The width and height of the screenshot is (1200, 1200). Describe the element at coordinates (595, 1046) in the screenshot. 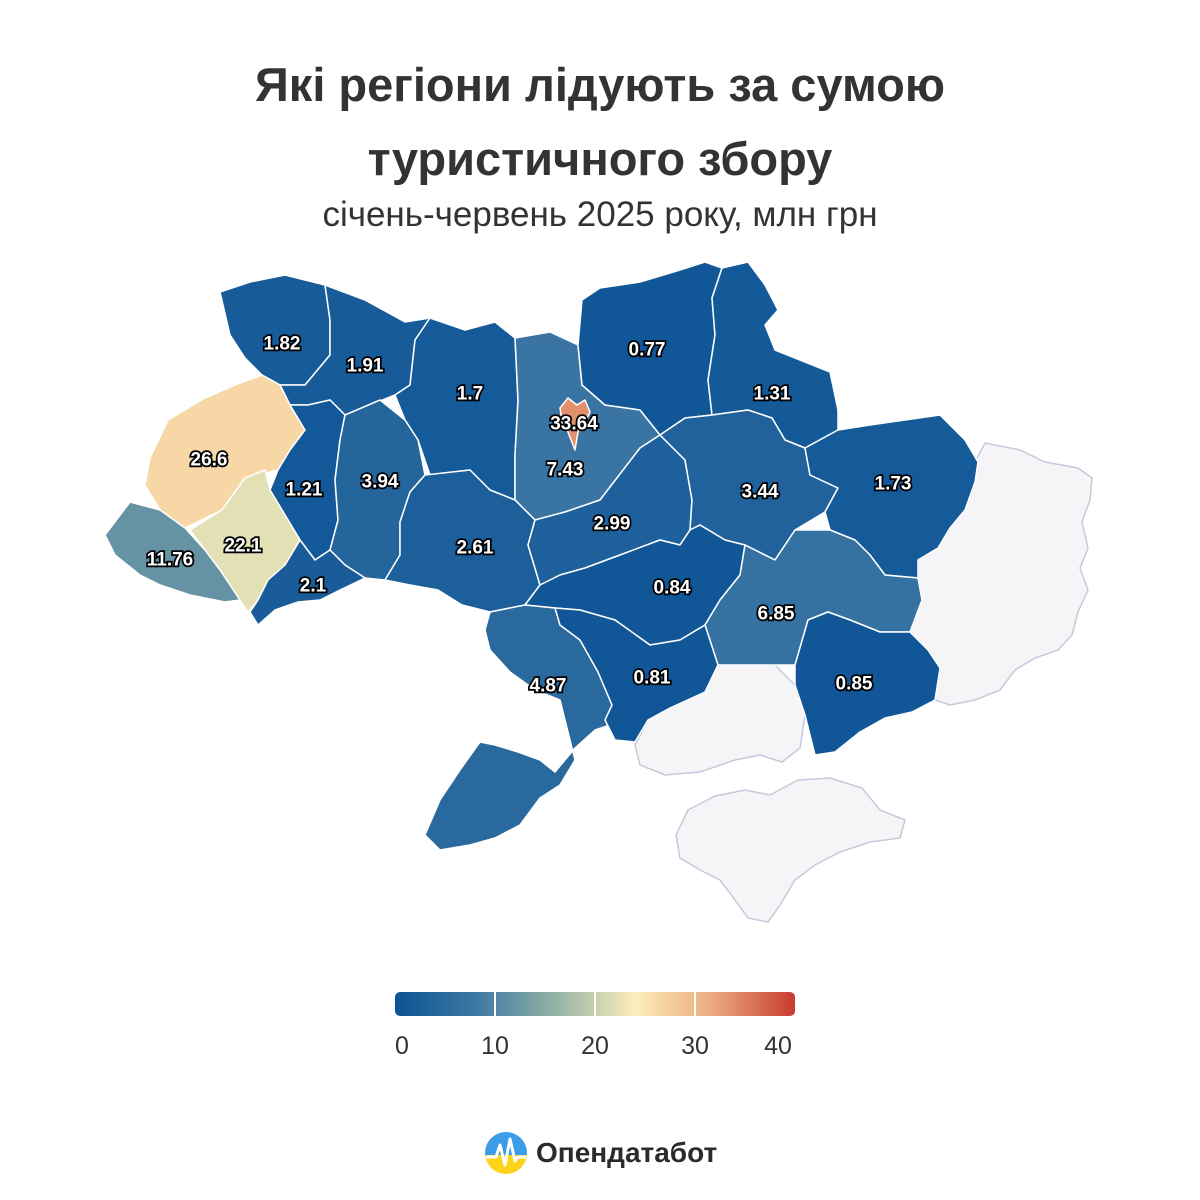

I see `legend-tick-label: 20` at that location.